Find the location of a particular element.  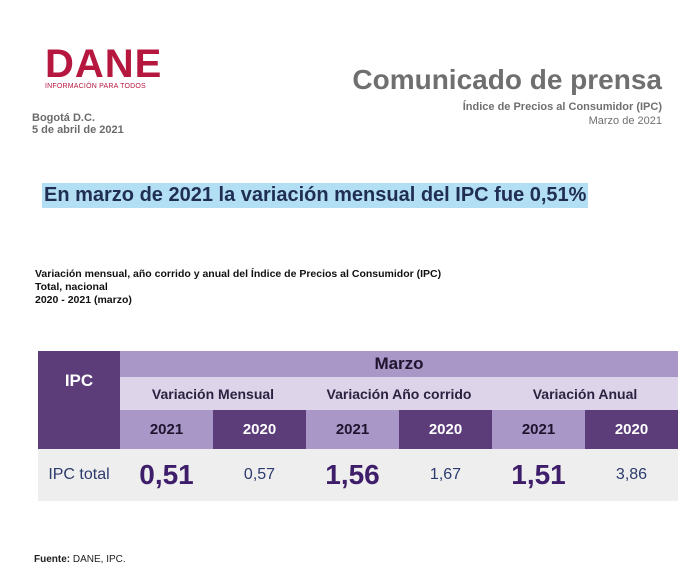

date-label: 5 de abril de 2021 is located at coordinates (78, 130).